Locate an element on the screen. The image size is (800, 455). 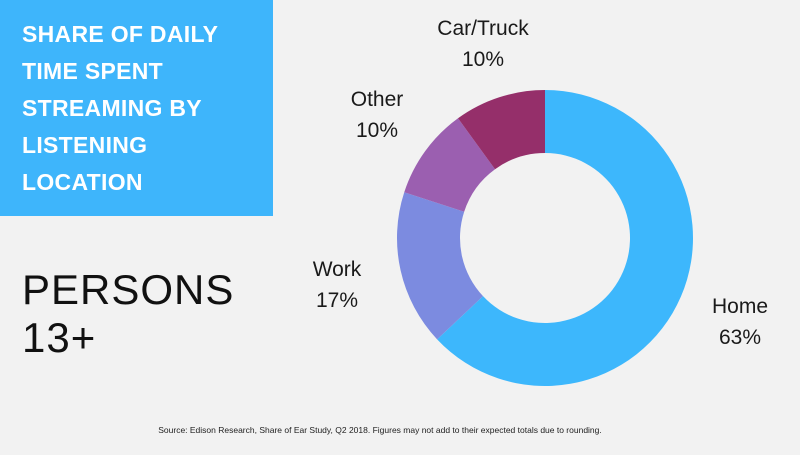
donut-slice-car-truck is located at coordinates (501, 130).